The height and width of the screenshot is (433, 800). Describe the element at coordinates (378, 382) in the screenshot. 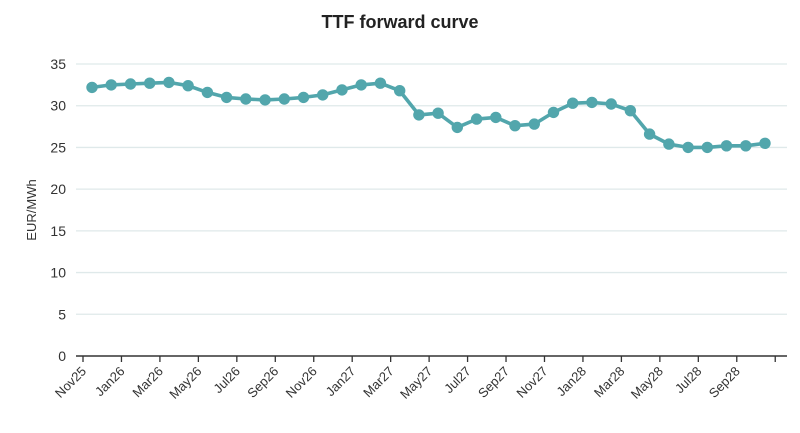

I see `x-tick-label: Mar27` at that location.